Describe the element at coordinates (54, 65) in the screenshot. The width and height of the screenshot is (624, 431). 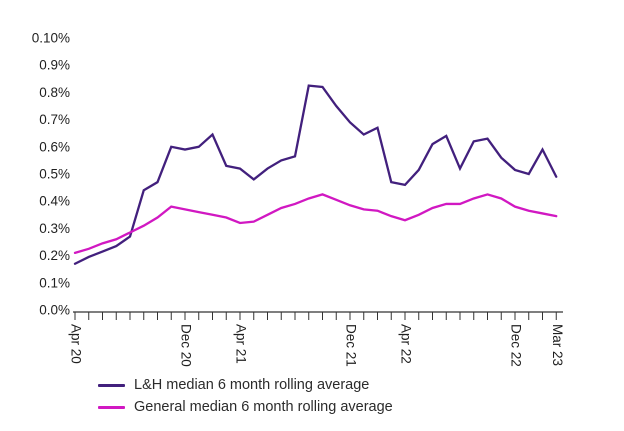
I see `y-axis-tick-label: 0.9%` at that location.